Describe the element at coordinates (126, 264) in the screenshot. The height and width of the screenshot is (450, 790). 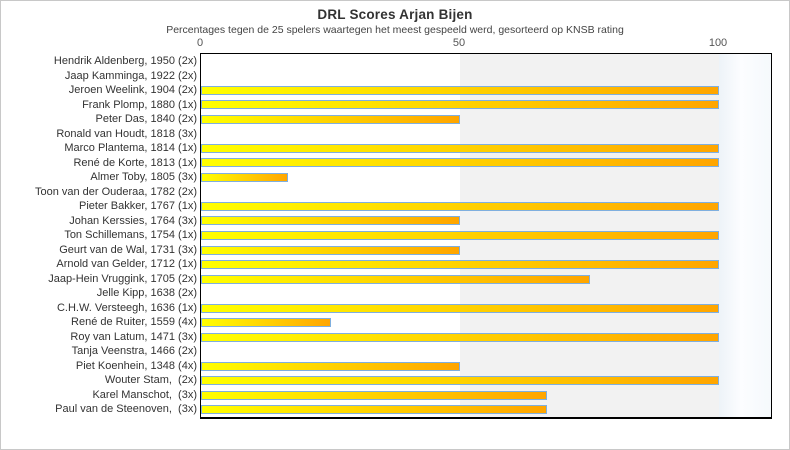
I see `category-label: Arnold van Gelder, 1712 (1x)` at that location.